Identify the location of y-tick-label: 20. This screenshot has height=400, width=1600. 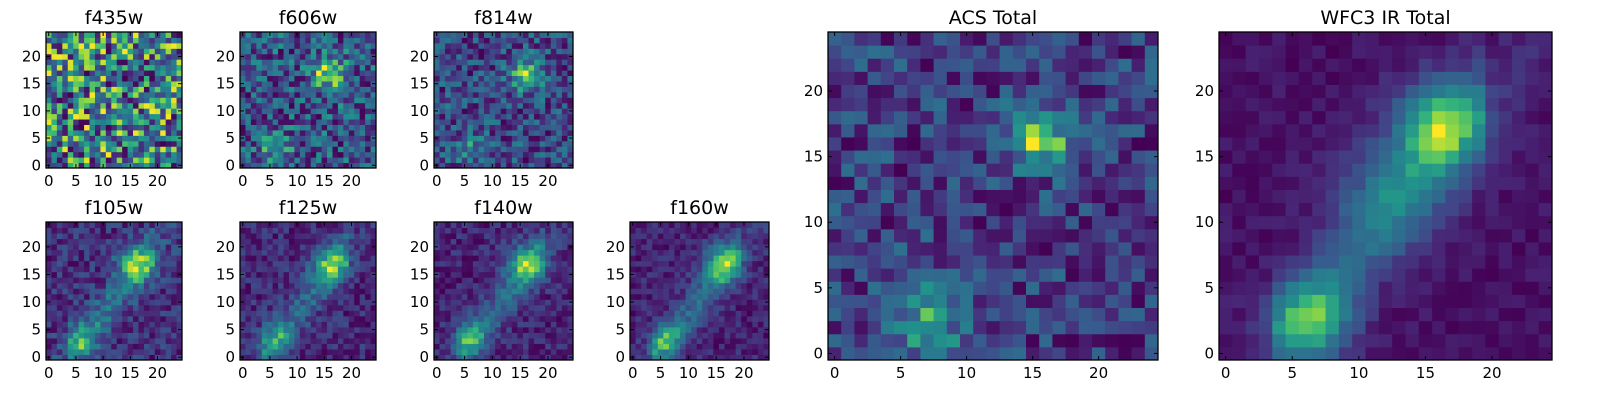
(31, 56).